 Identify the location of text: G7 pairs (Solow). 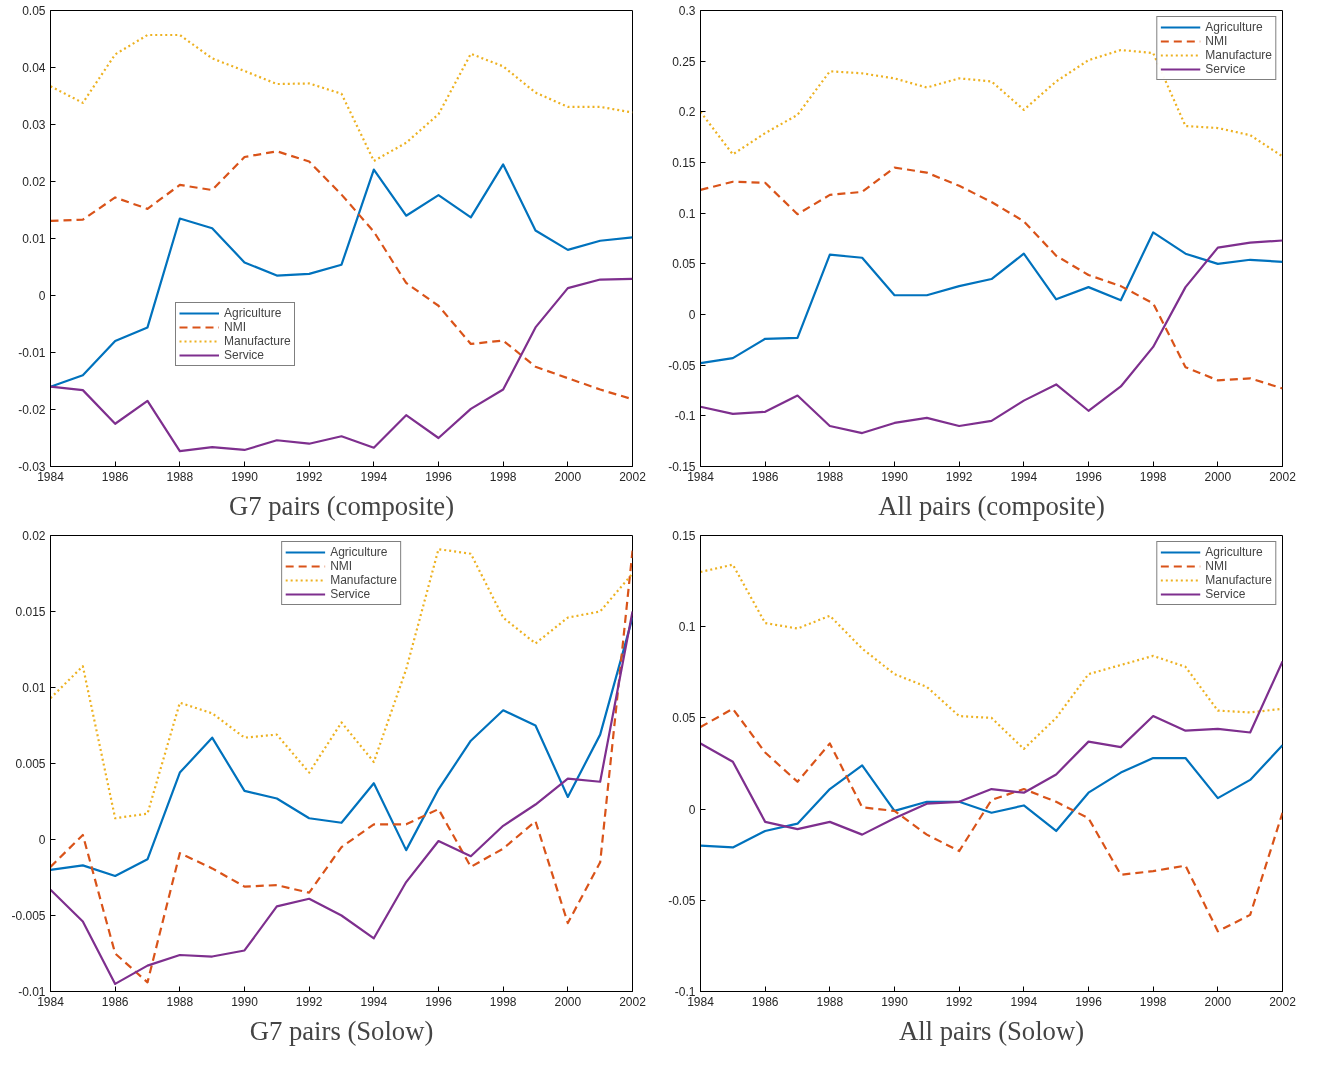
(341, 1030).